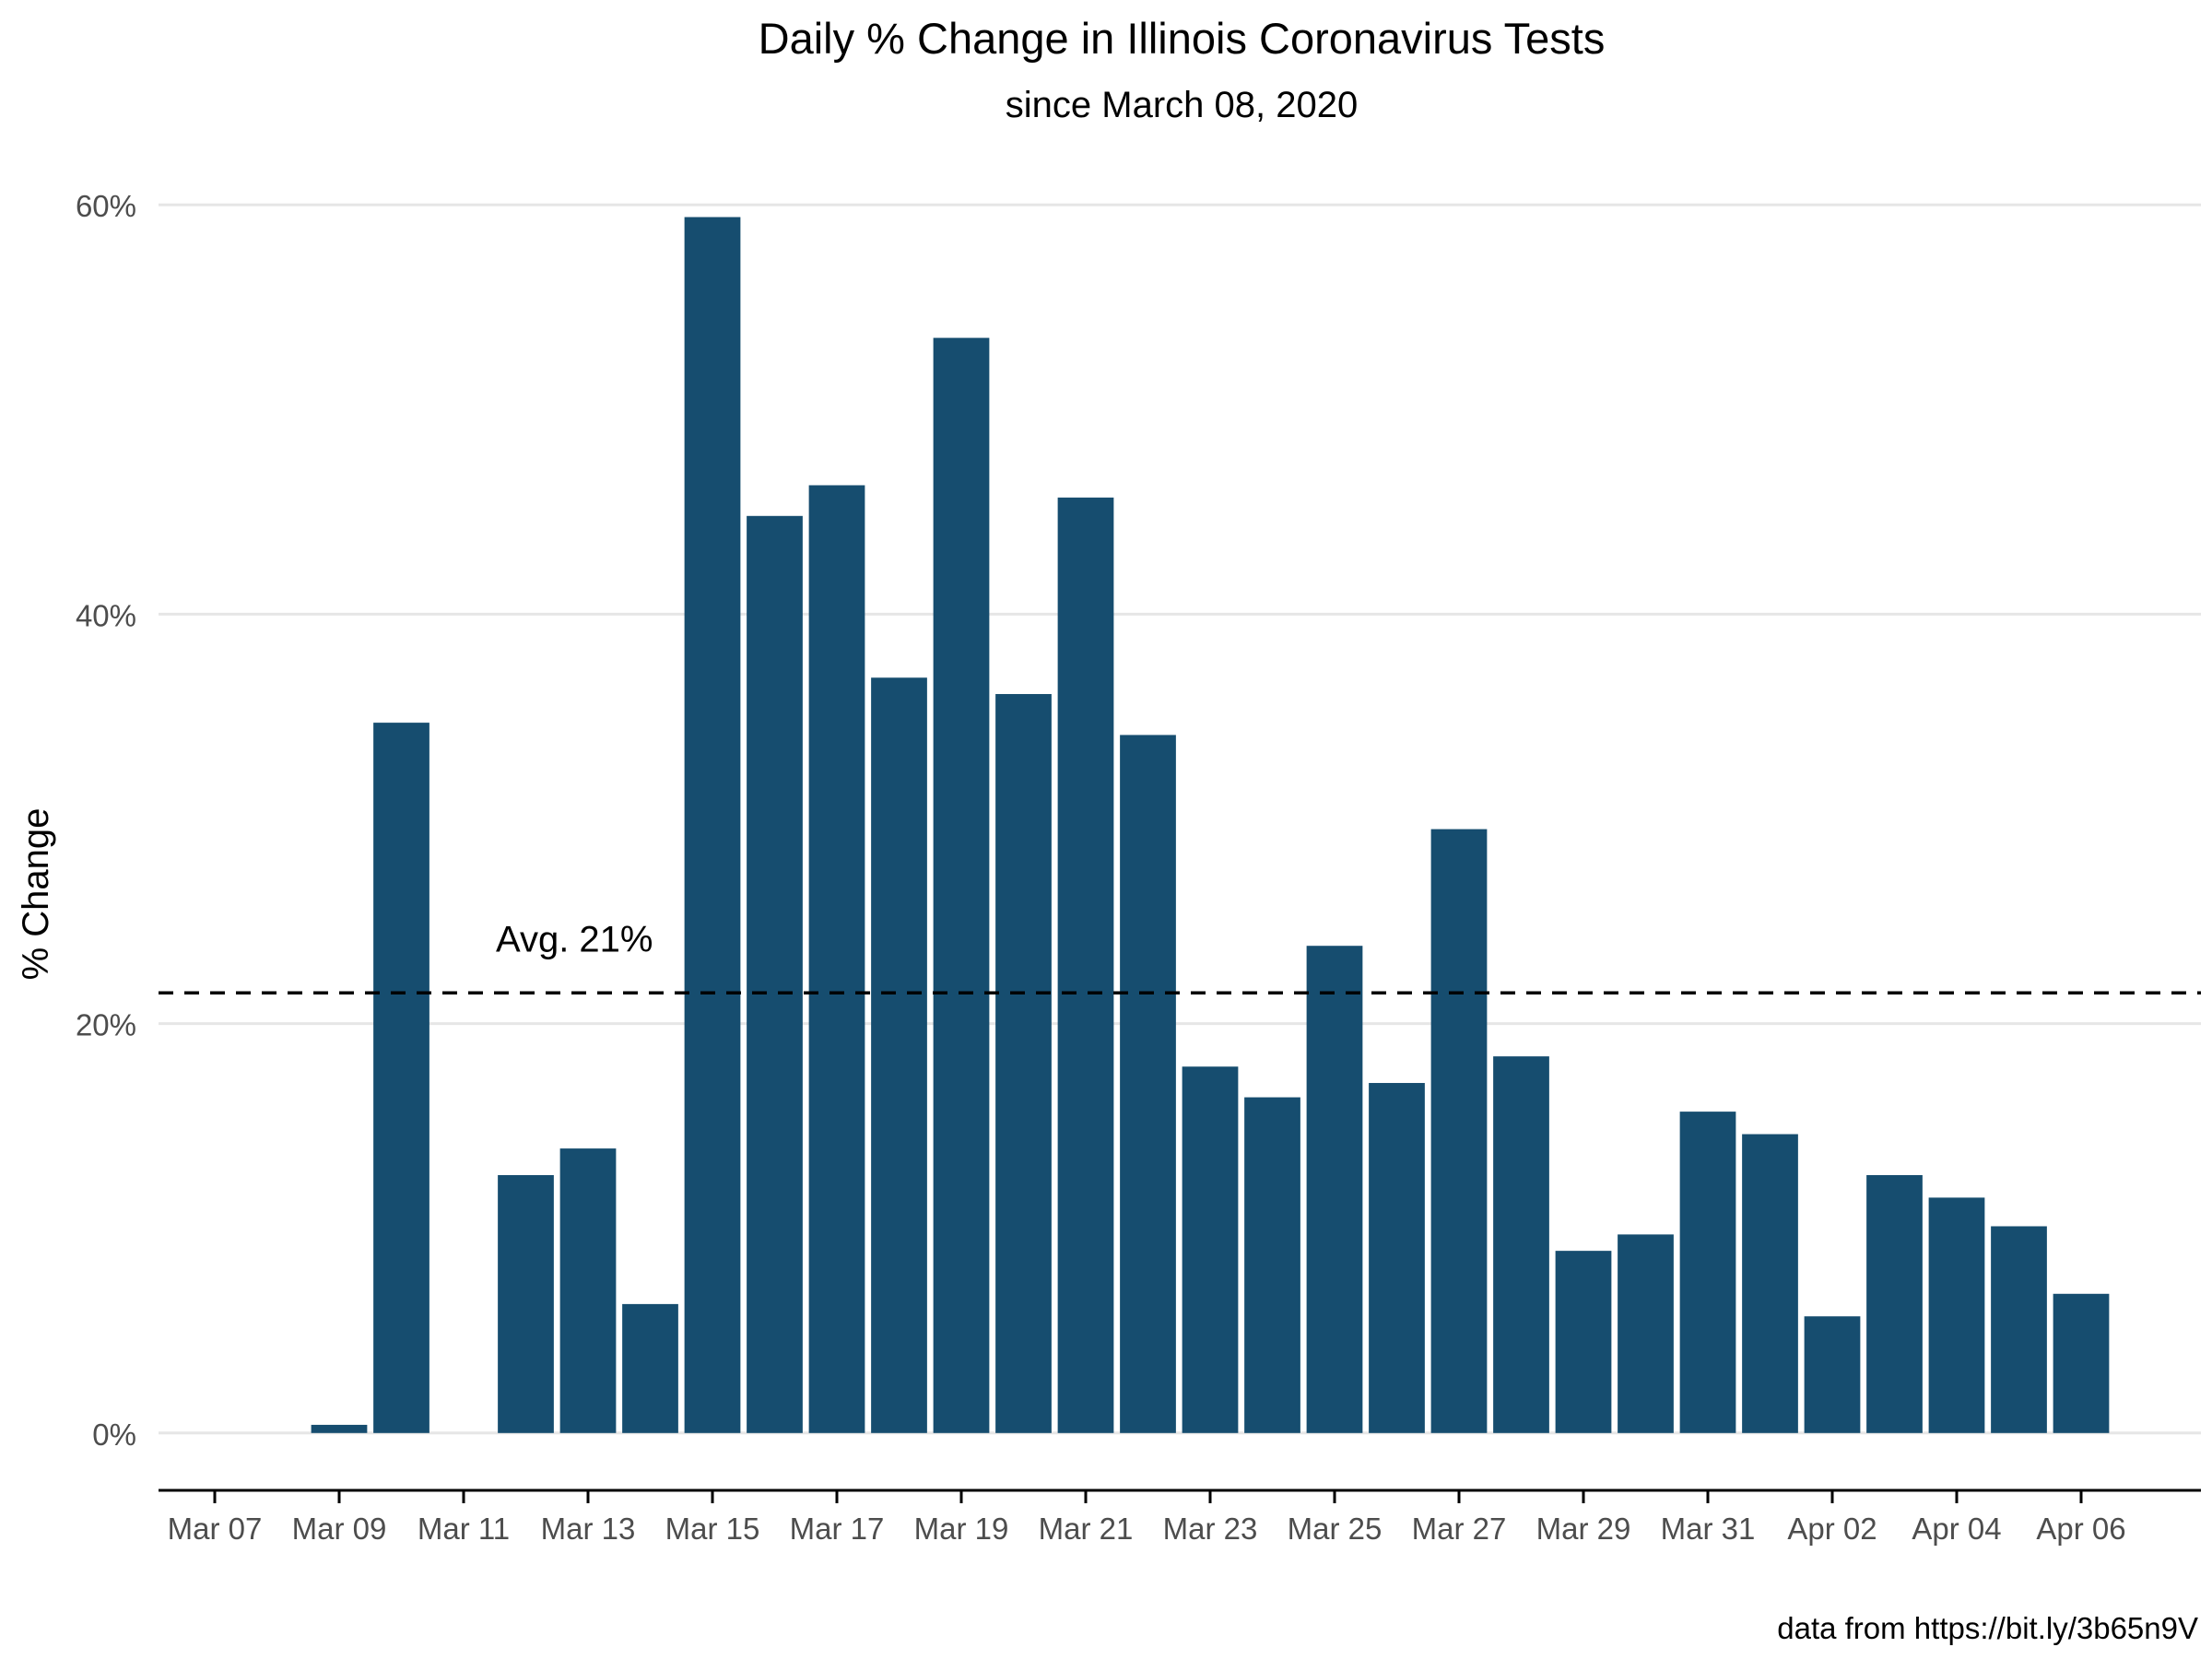  Describe the element at coordinates (1708, 1529) in the screenshot. I see `x-tick-label: Mar 31` at that location.